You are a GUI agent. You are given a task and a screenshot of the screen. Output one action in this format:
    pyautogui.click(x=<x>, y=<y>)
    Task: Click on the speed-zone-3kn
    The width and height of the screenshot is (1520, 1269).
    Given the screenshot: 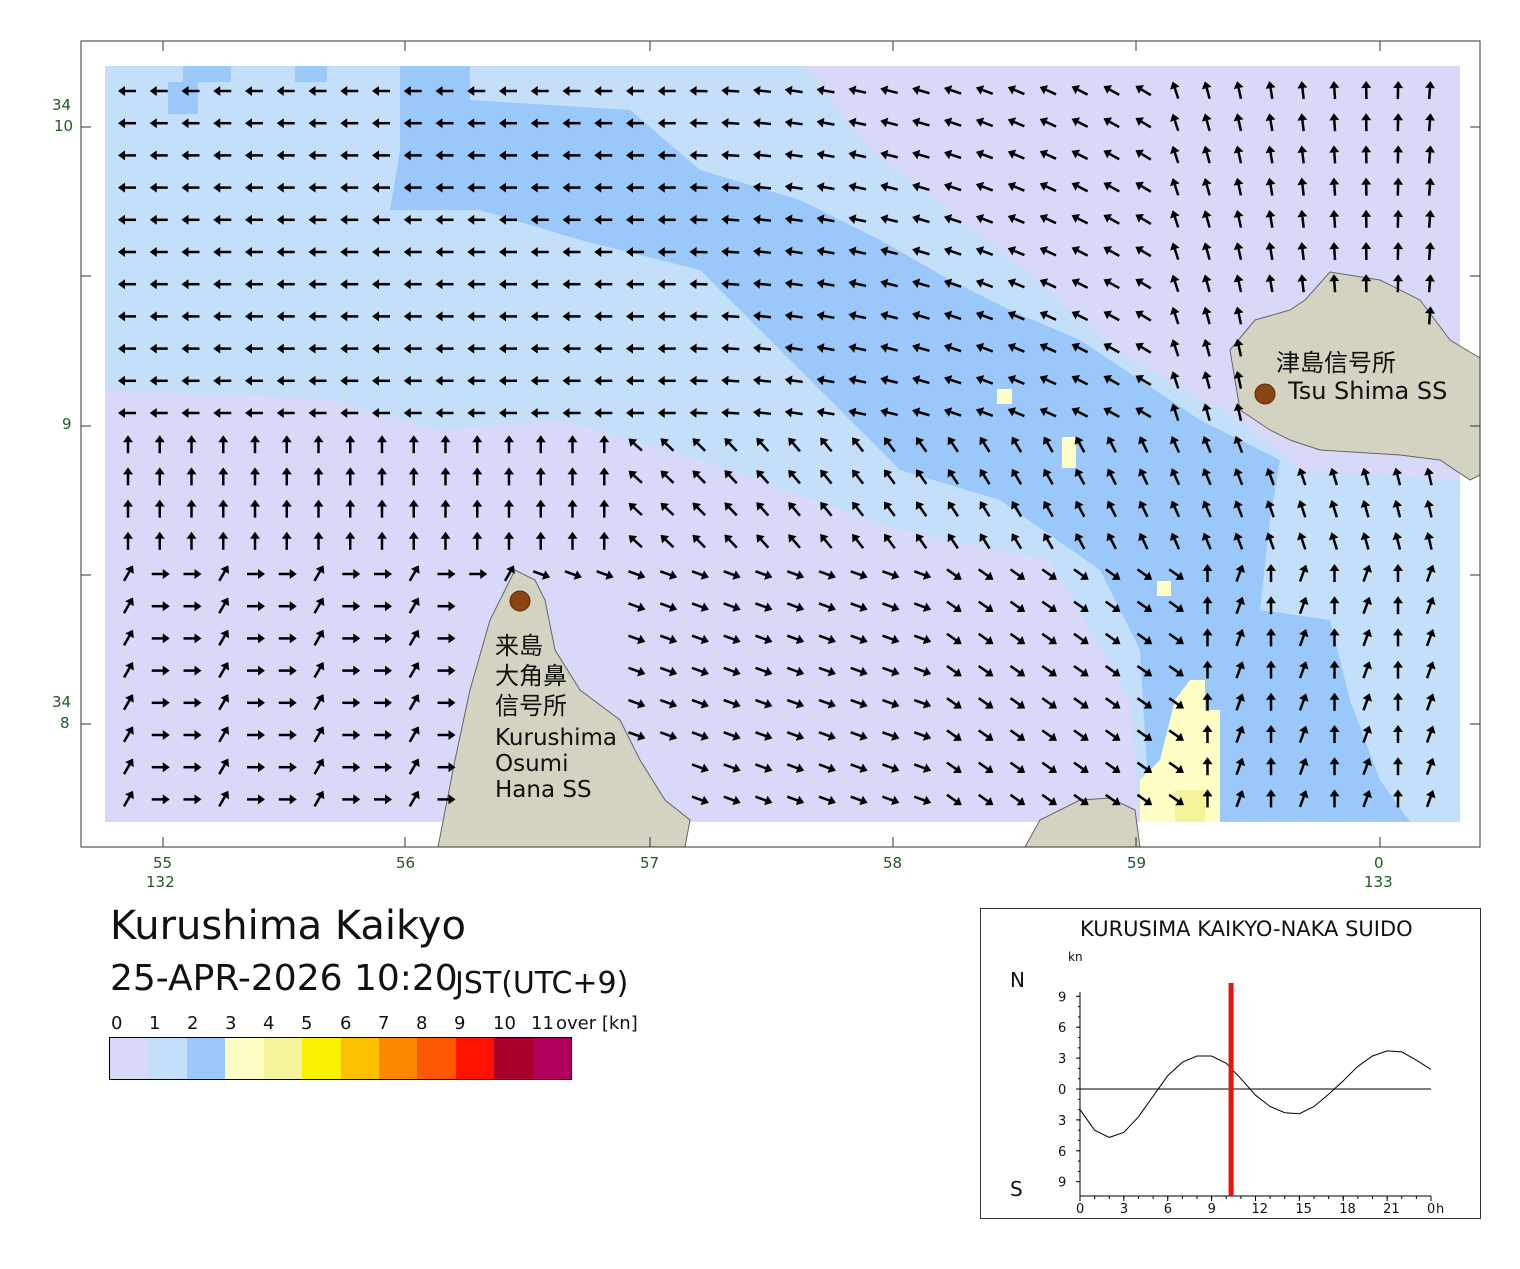 What is the action you would take?
    pyautogui.click(x=1180, y=751)
    